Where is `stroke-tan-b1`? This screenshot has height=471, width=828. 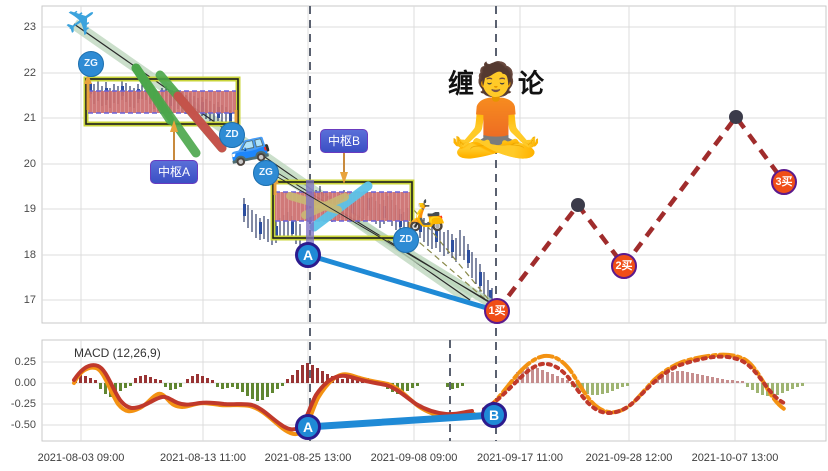 stroke-tan-b1 is located at coordinates (314, 203).